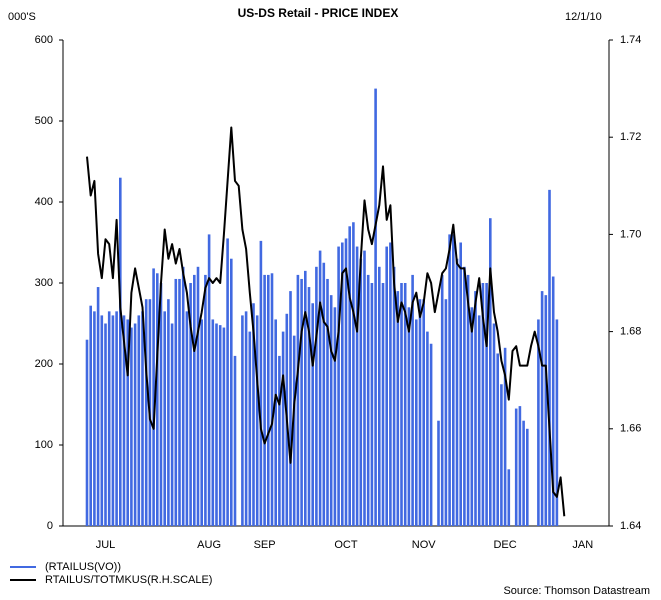 The height and width of the screenshot is (600, 661). What do you see at coordinates (265, 545) in the screenshot?
I see `x-tick-label: SEP` at bounding box center [265, 545].